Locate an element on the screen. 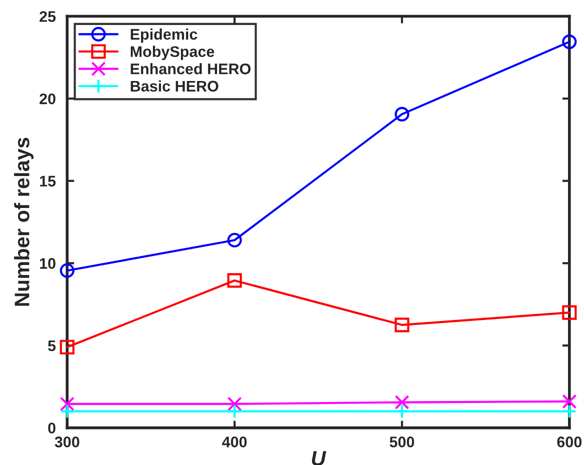  y-tick-label: 20 is located at coordinates (48, 98).